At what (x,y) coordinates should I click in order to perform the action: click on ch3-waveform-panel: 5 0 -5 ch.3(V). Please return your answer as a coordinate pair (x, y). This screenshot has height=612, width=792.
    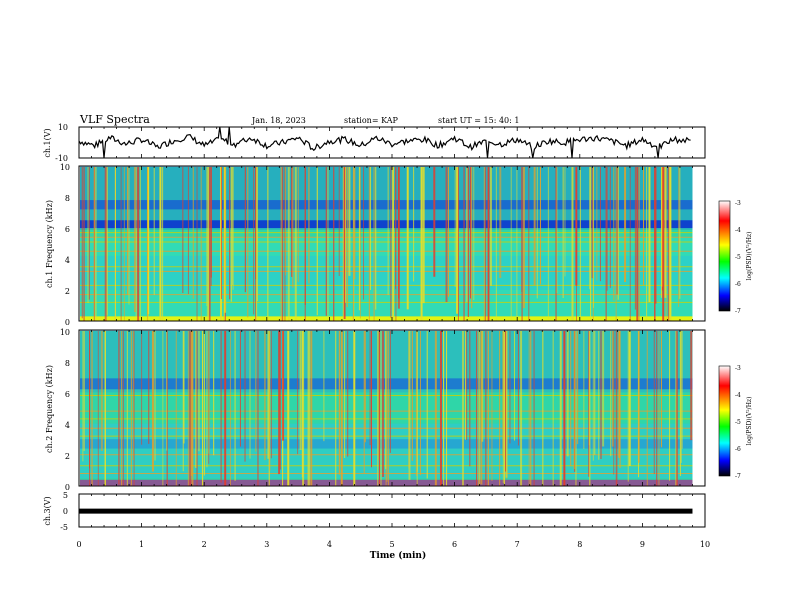
    Looking at the image, I should click on (374, 511).